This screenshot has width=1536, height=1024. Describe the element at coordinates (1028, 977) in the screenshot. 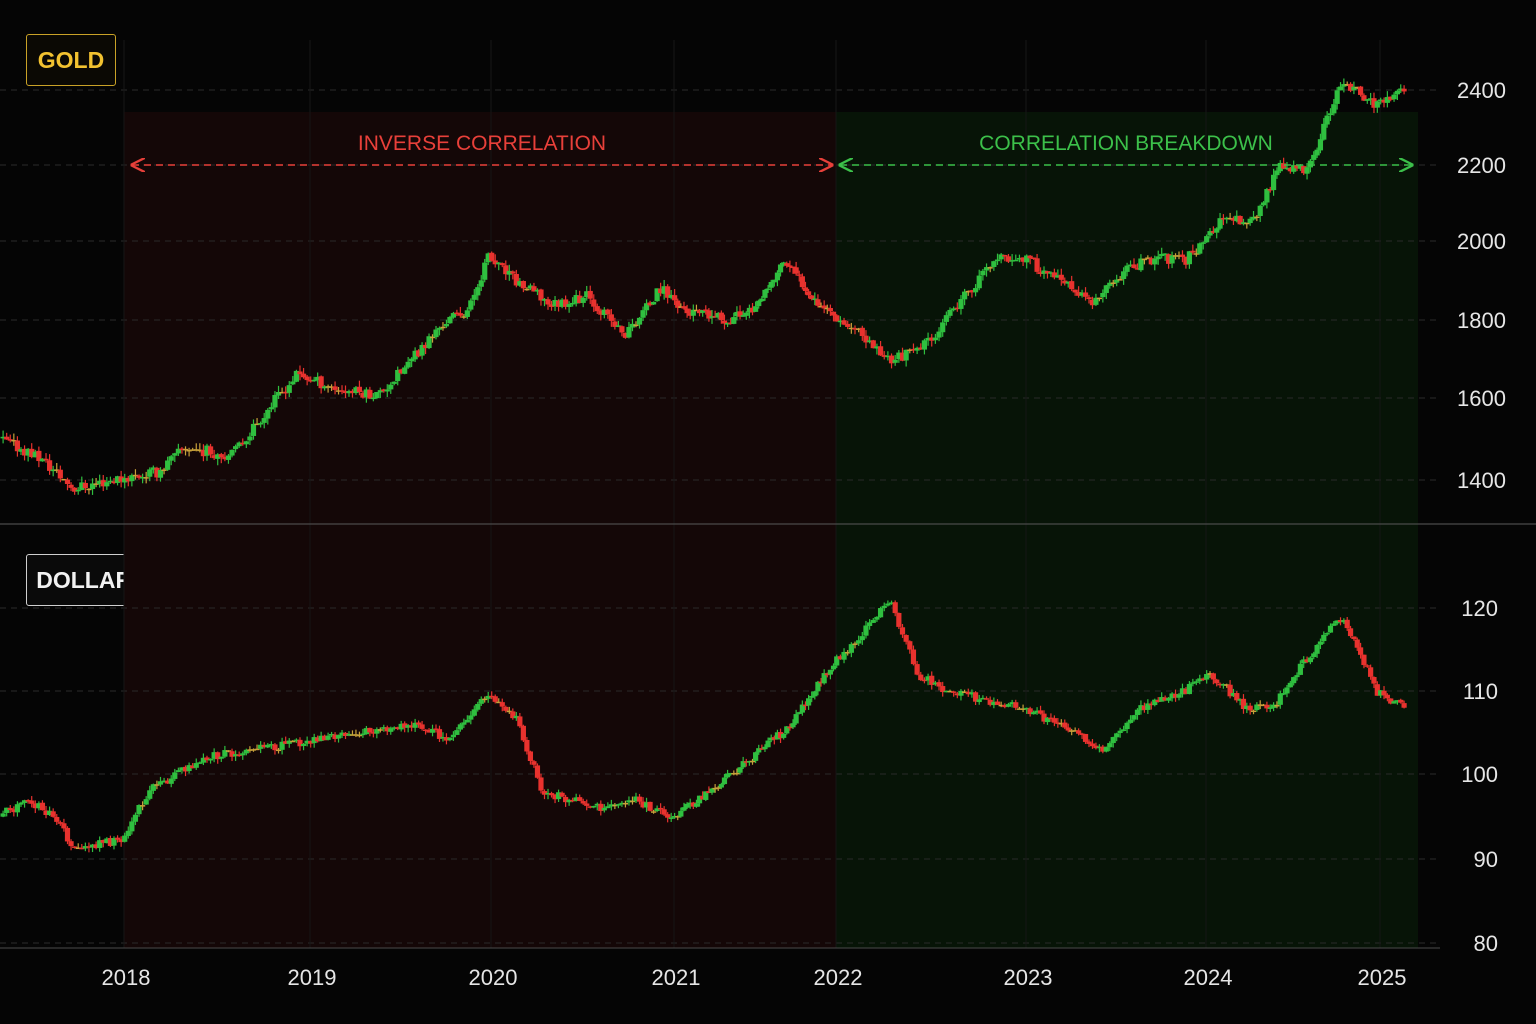

I see `x-tick-label-2023: 2023` at that location.